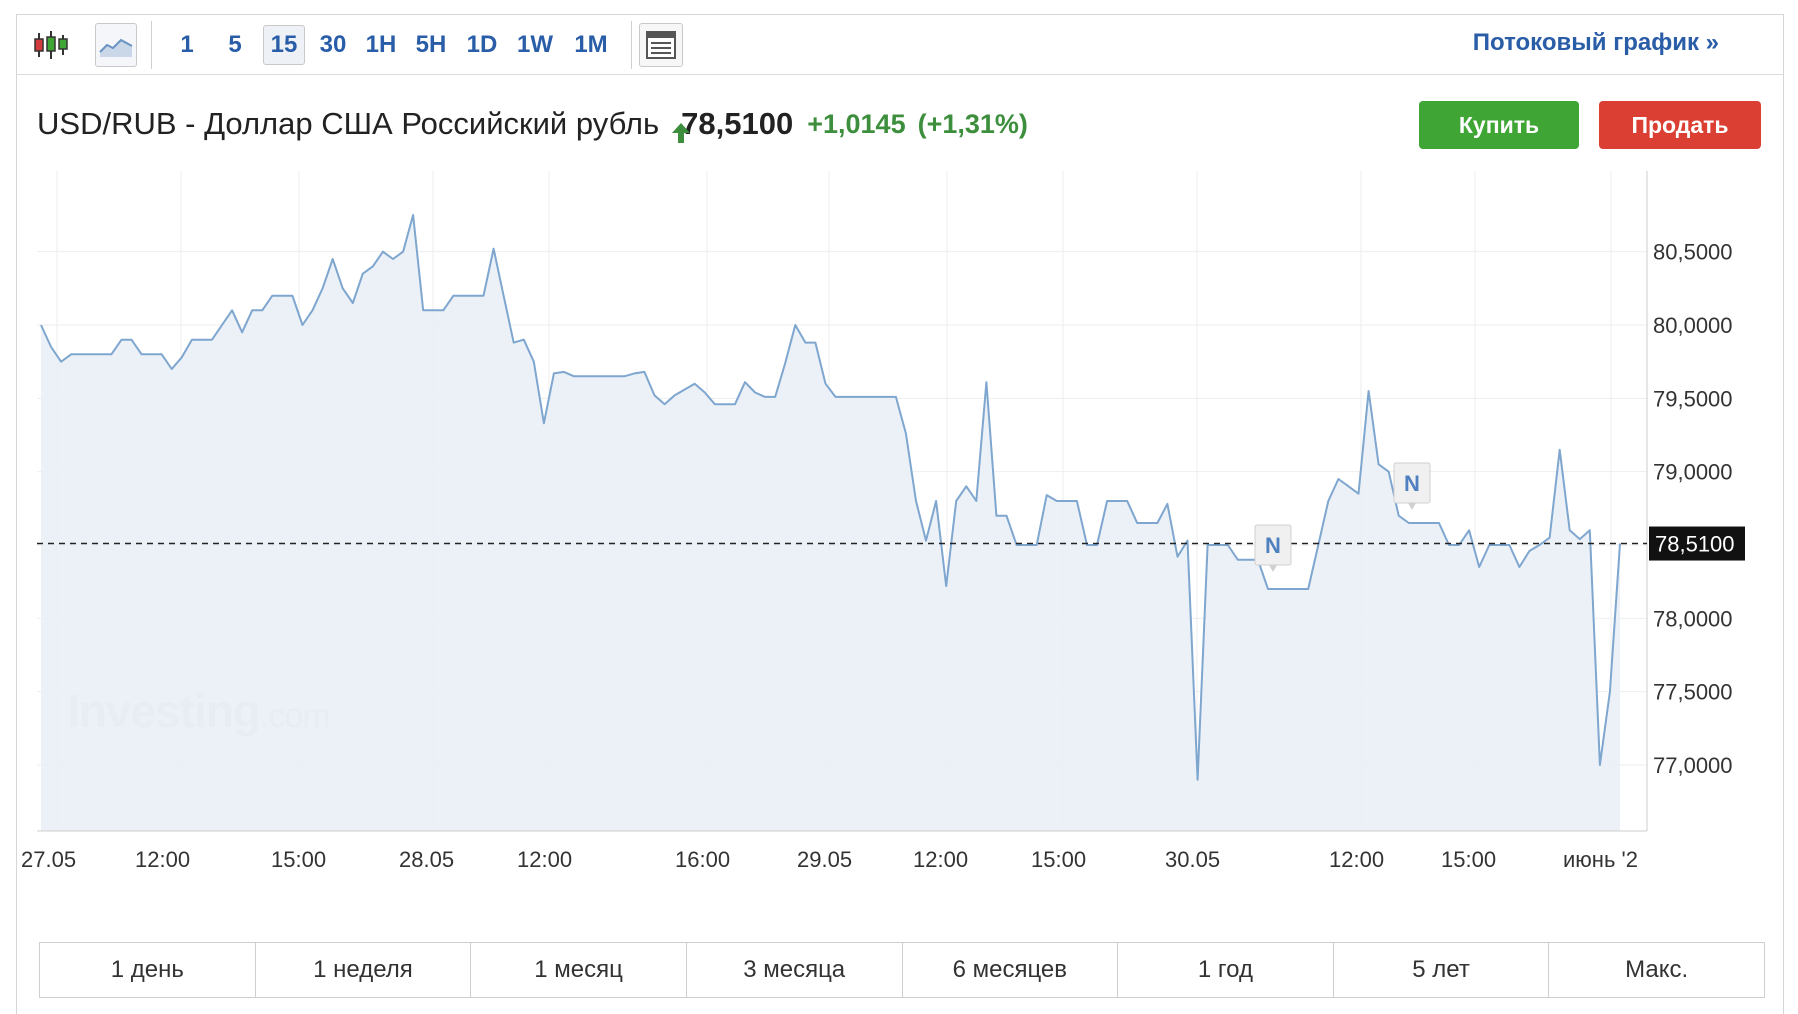  I want to click on timeframe-30-button: 30, so click(333, 44).